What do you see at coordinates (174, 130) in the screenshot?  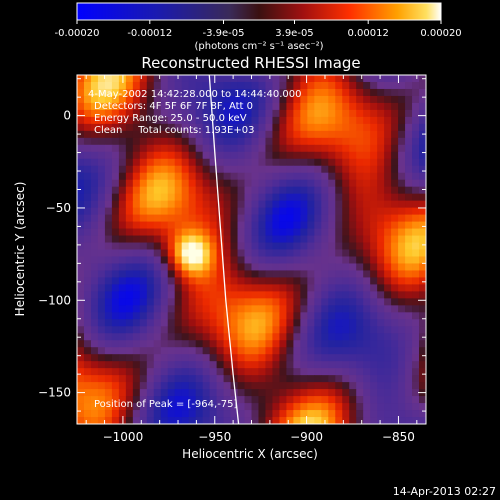 I see `annotation-clean-counts: Clean Total counts: 1.93E+03` at bounding box center [174, 130].